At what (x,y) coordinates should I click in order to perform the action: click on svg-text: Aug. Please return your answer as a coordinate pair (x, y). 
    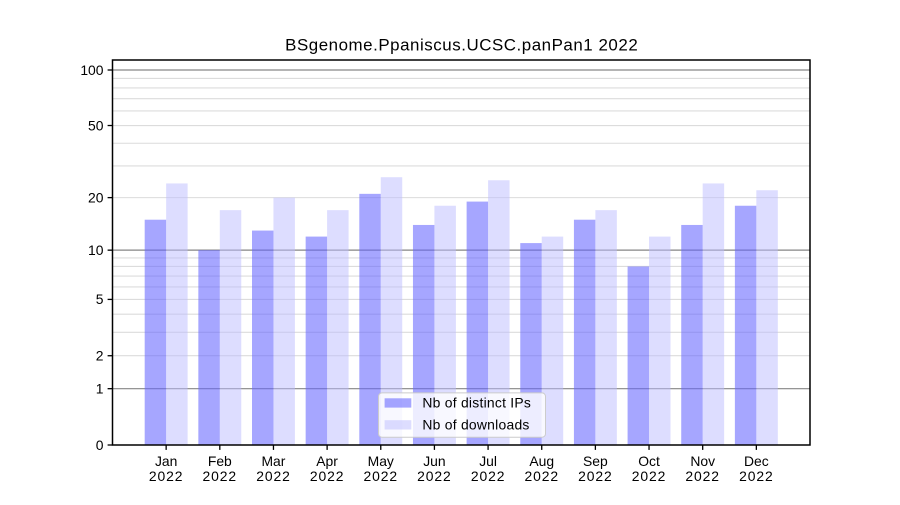
    Looking at the image, I should click on (541, 461).